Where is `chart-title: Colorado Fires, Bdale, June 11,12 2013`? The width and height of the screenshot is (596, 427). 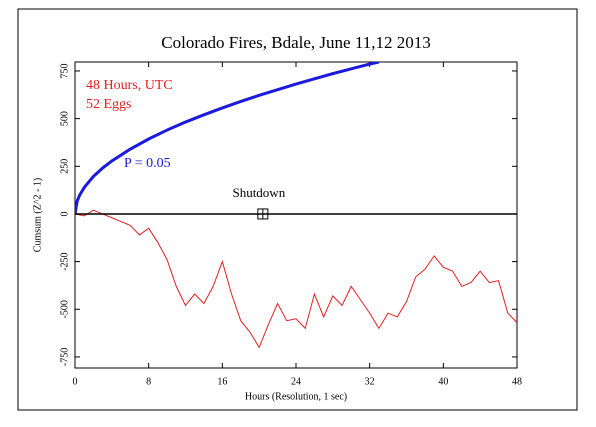
chart-title: Colorado Fires, Bdale, June 11,12 2013 is located at coordinates (295, 42).